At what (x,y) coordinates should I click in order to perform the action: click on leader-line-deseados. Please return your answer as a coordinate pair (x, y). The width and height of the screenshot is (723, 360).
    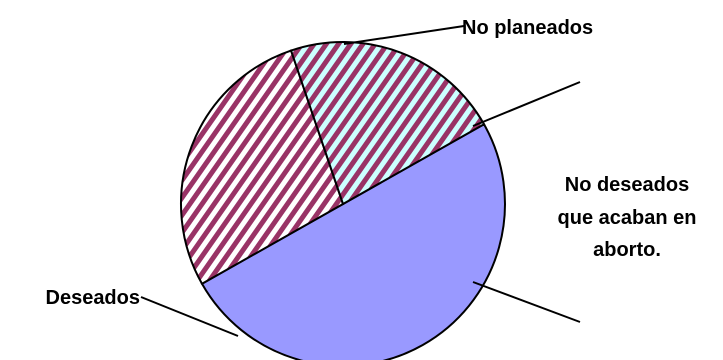
    Looking at the image, I should click on (189, 316).